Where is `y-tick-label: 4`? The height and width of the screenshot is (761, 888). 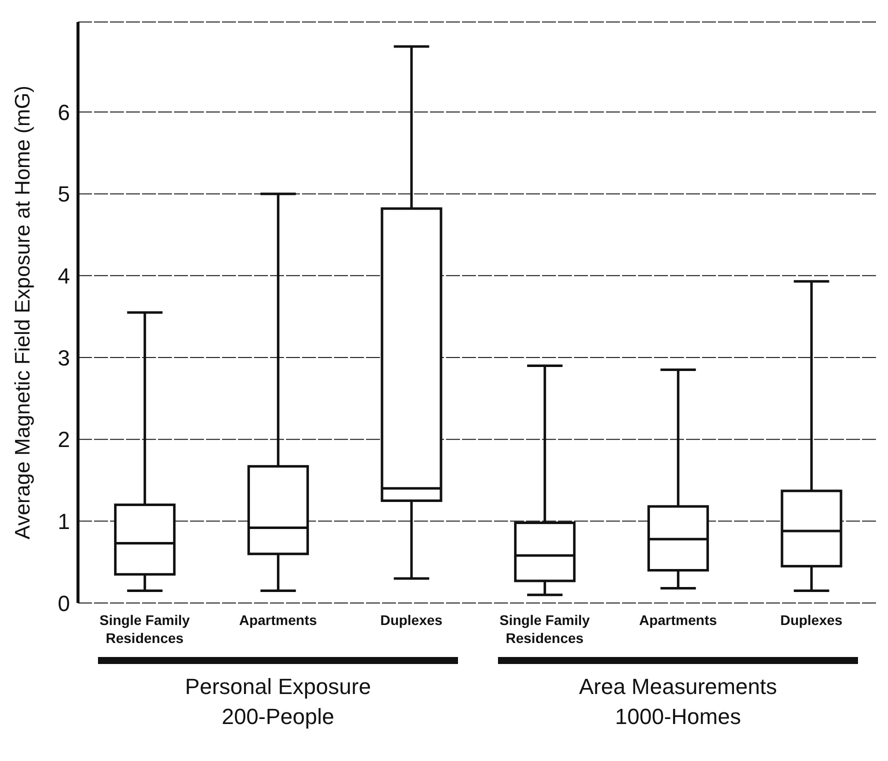 y-tick-label: 4 is located at coordinates (64, 275).